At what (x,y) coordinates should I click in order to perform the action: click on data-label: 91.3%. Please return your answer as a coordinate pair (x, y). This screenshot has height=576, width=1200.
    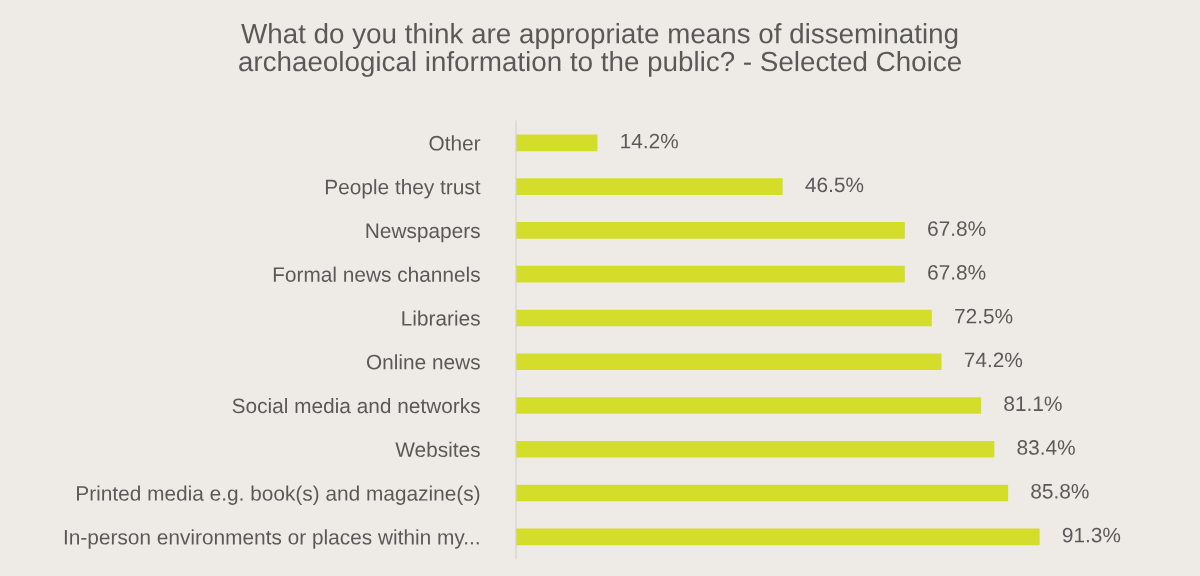
    Looking at the image, I should click on (1091, 535).